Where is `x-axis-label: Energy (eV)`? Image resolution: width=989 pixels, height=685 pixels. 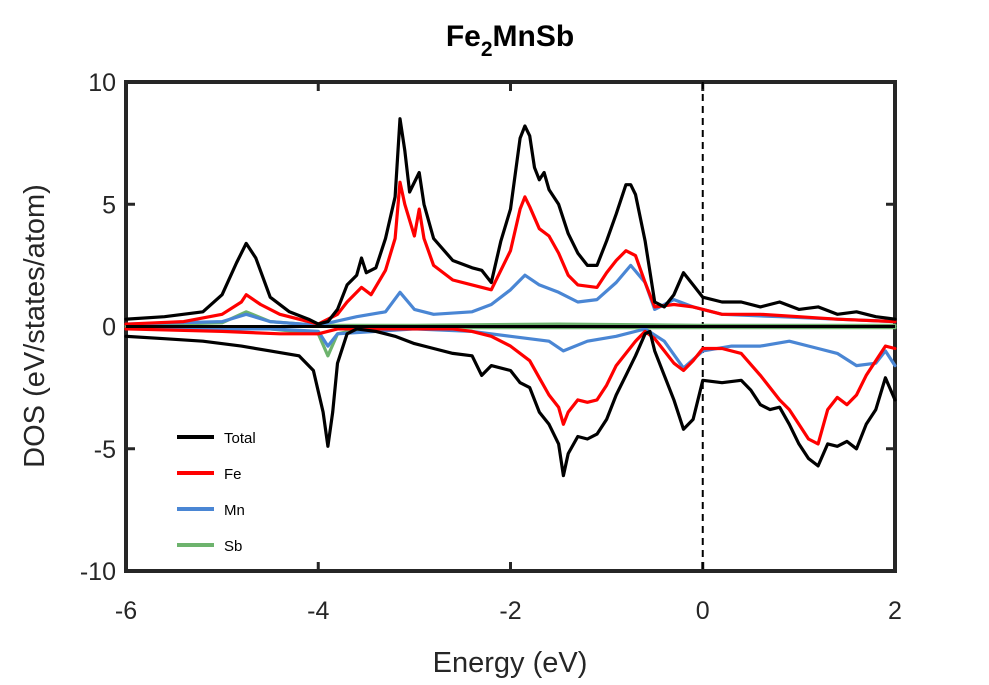
x-axis-label: Energy (eV) is located at coordinates (510, 663).